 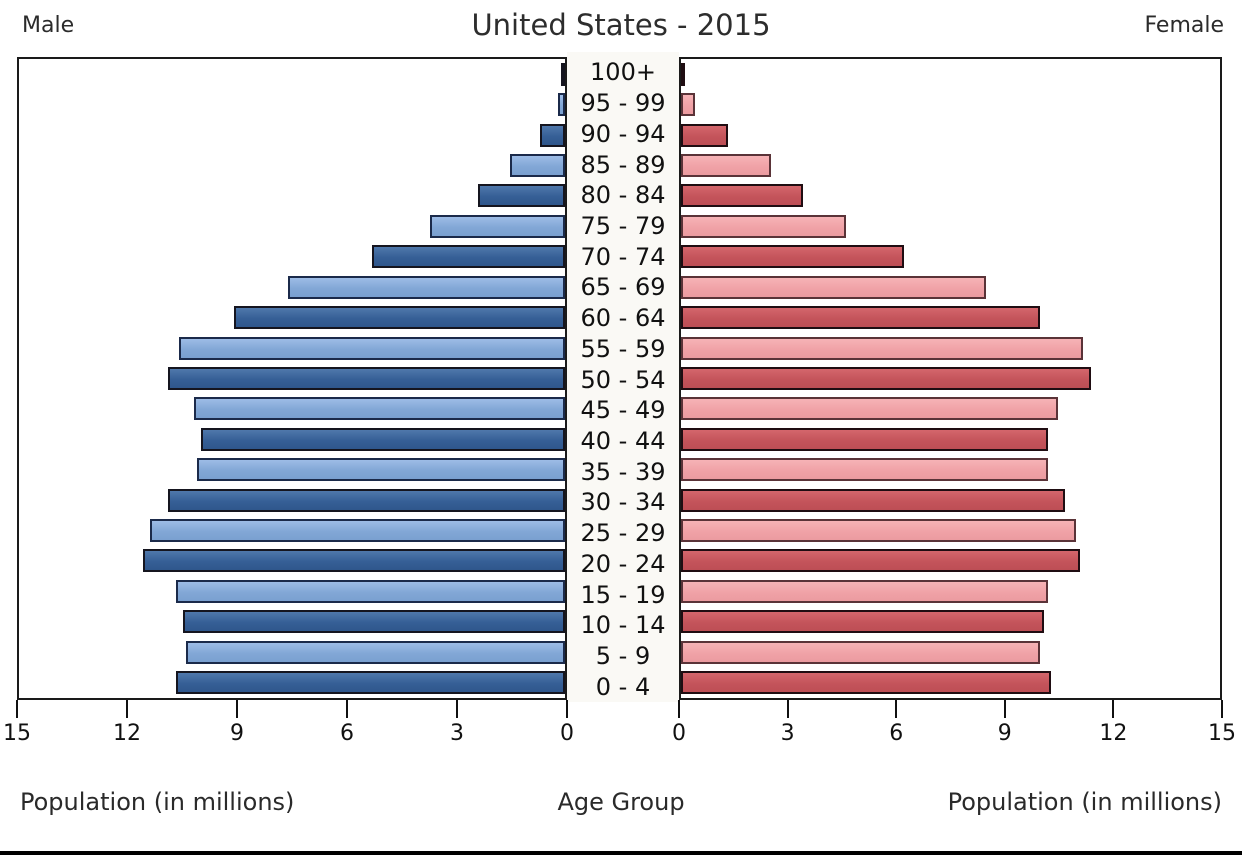 What do you see at coordinates (950, 74) in the screenshot?
I see `female-row-100plus` at bounding box center [950, 74].